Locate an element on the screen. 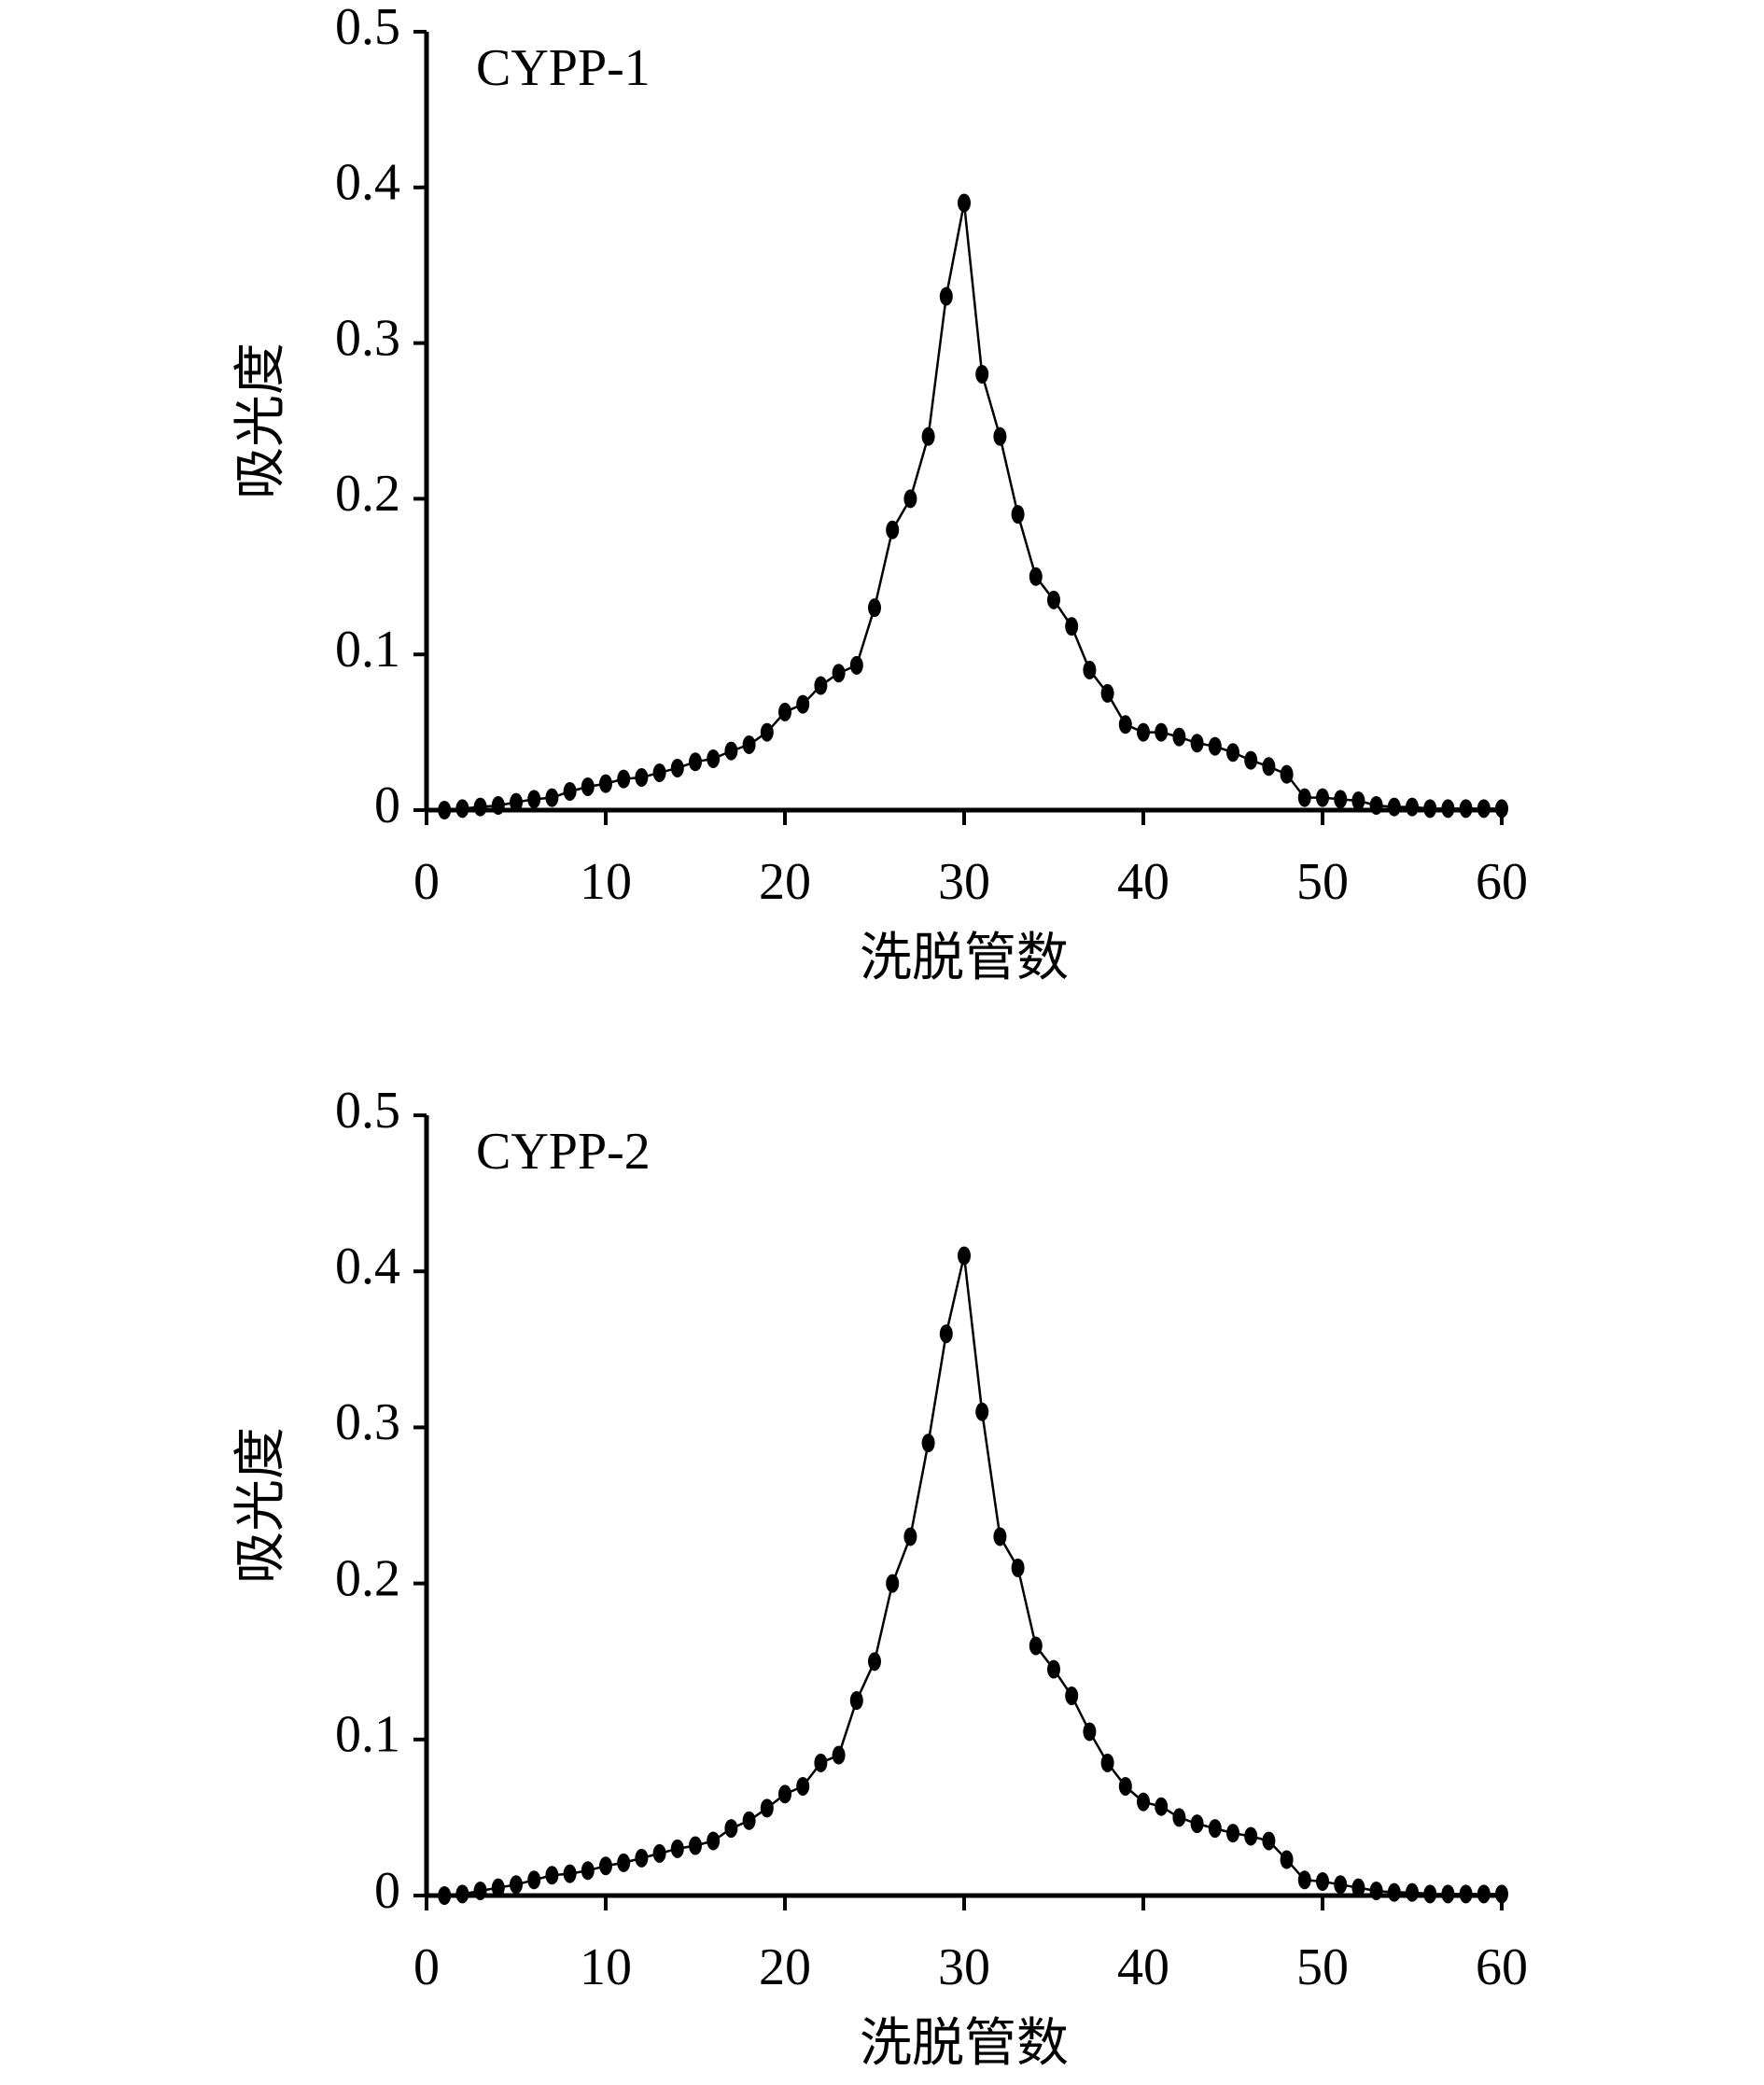 Image resolution: width=1764 pixels, height=2085 pixels. y-tick-label: 0.1 is located at coordinates (367, 650).